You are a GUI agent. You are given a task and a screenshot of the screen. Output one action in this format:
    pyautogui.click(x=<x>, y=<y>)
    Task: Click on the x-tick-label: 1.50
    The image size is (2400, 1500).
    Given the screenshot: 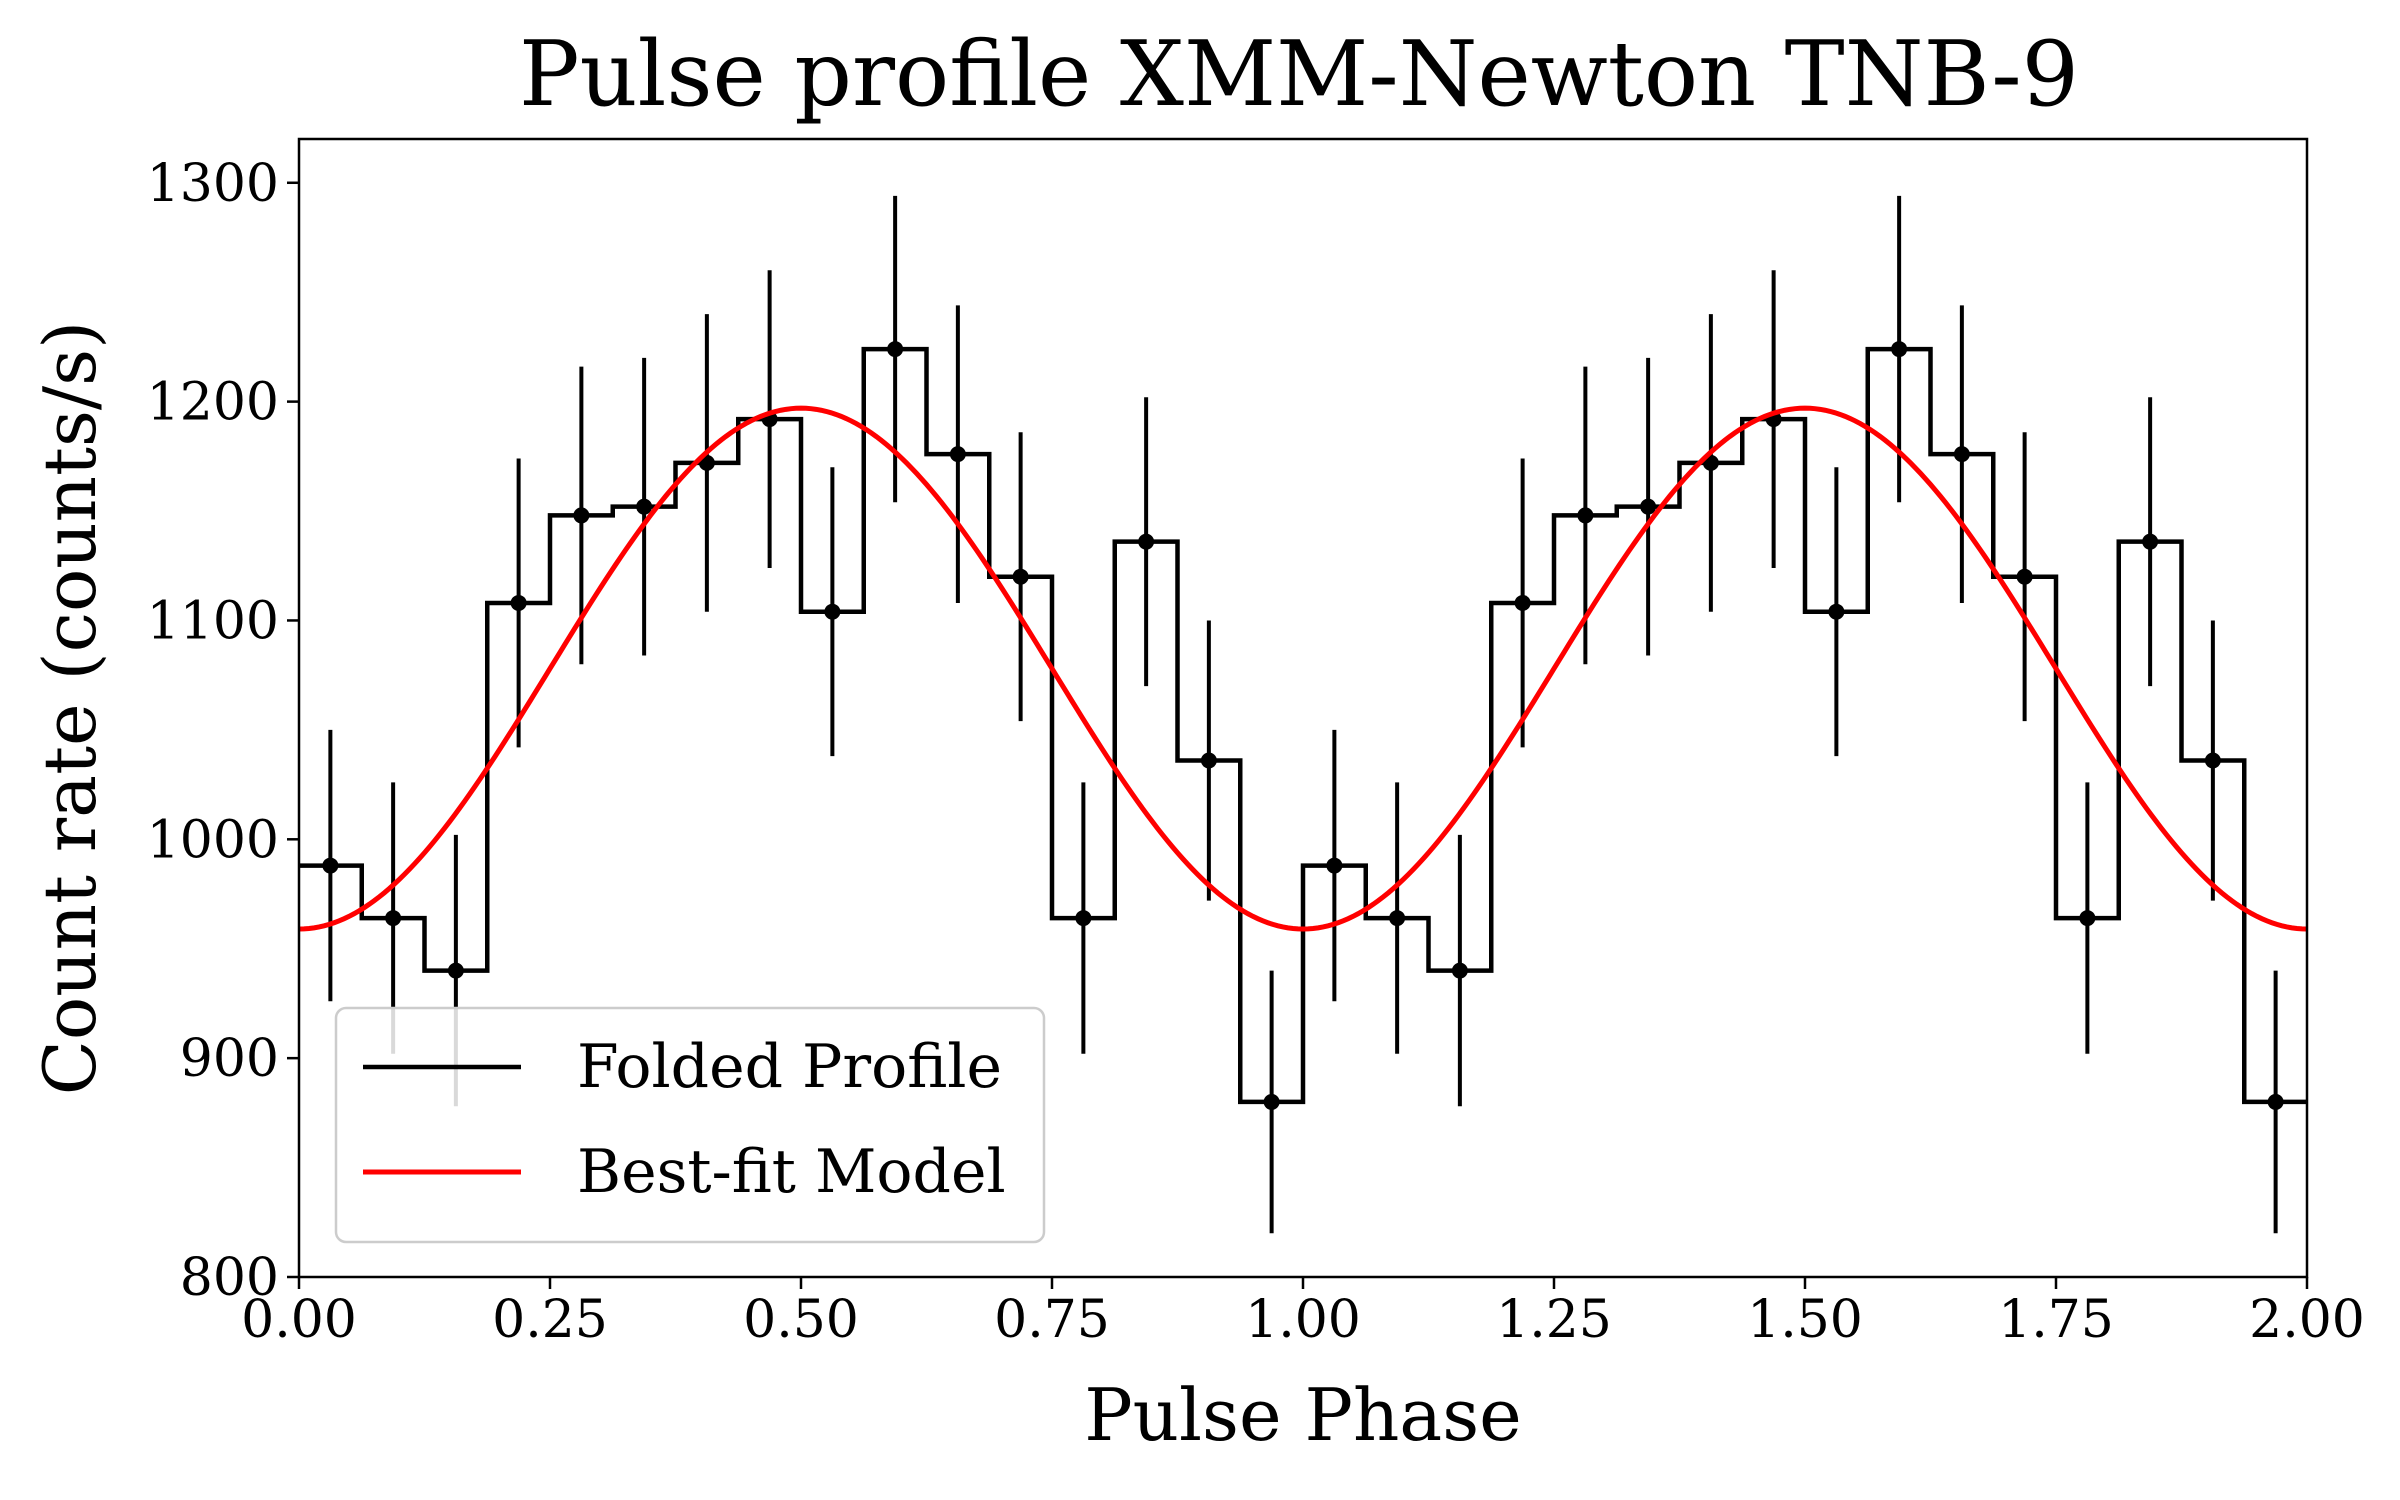 What is the action you would take?
    pyautogui.click(x=1805, y=1320)
    